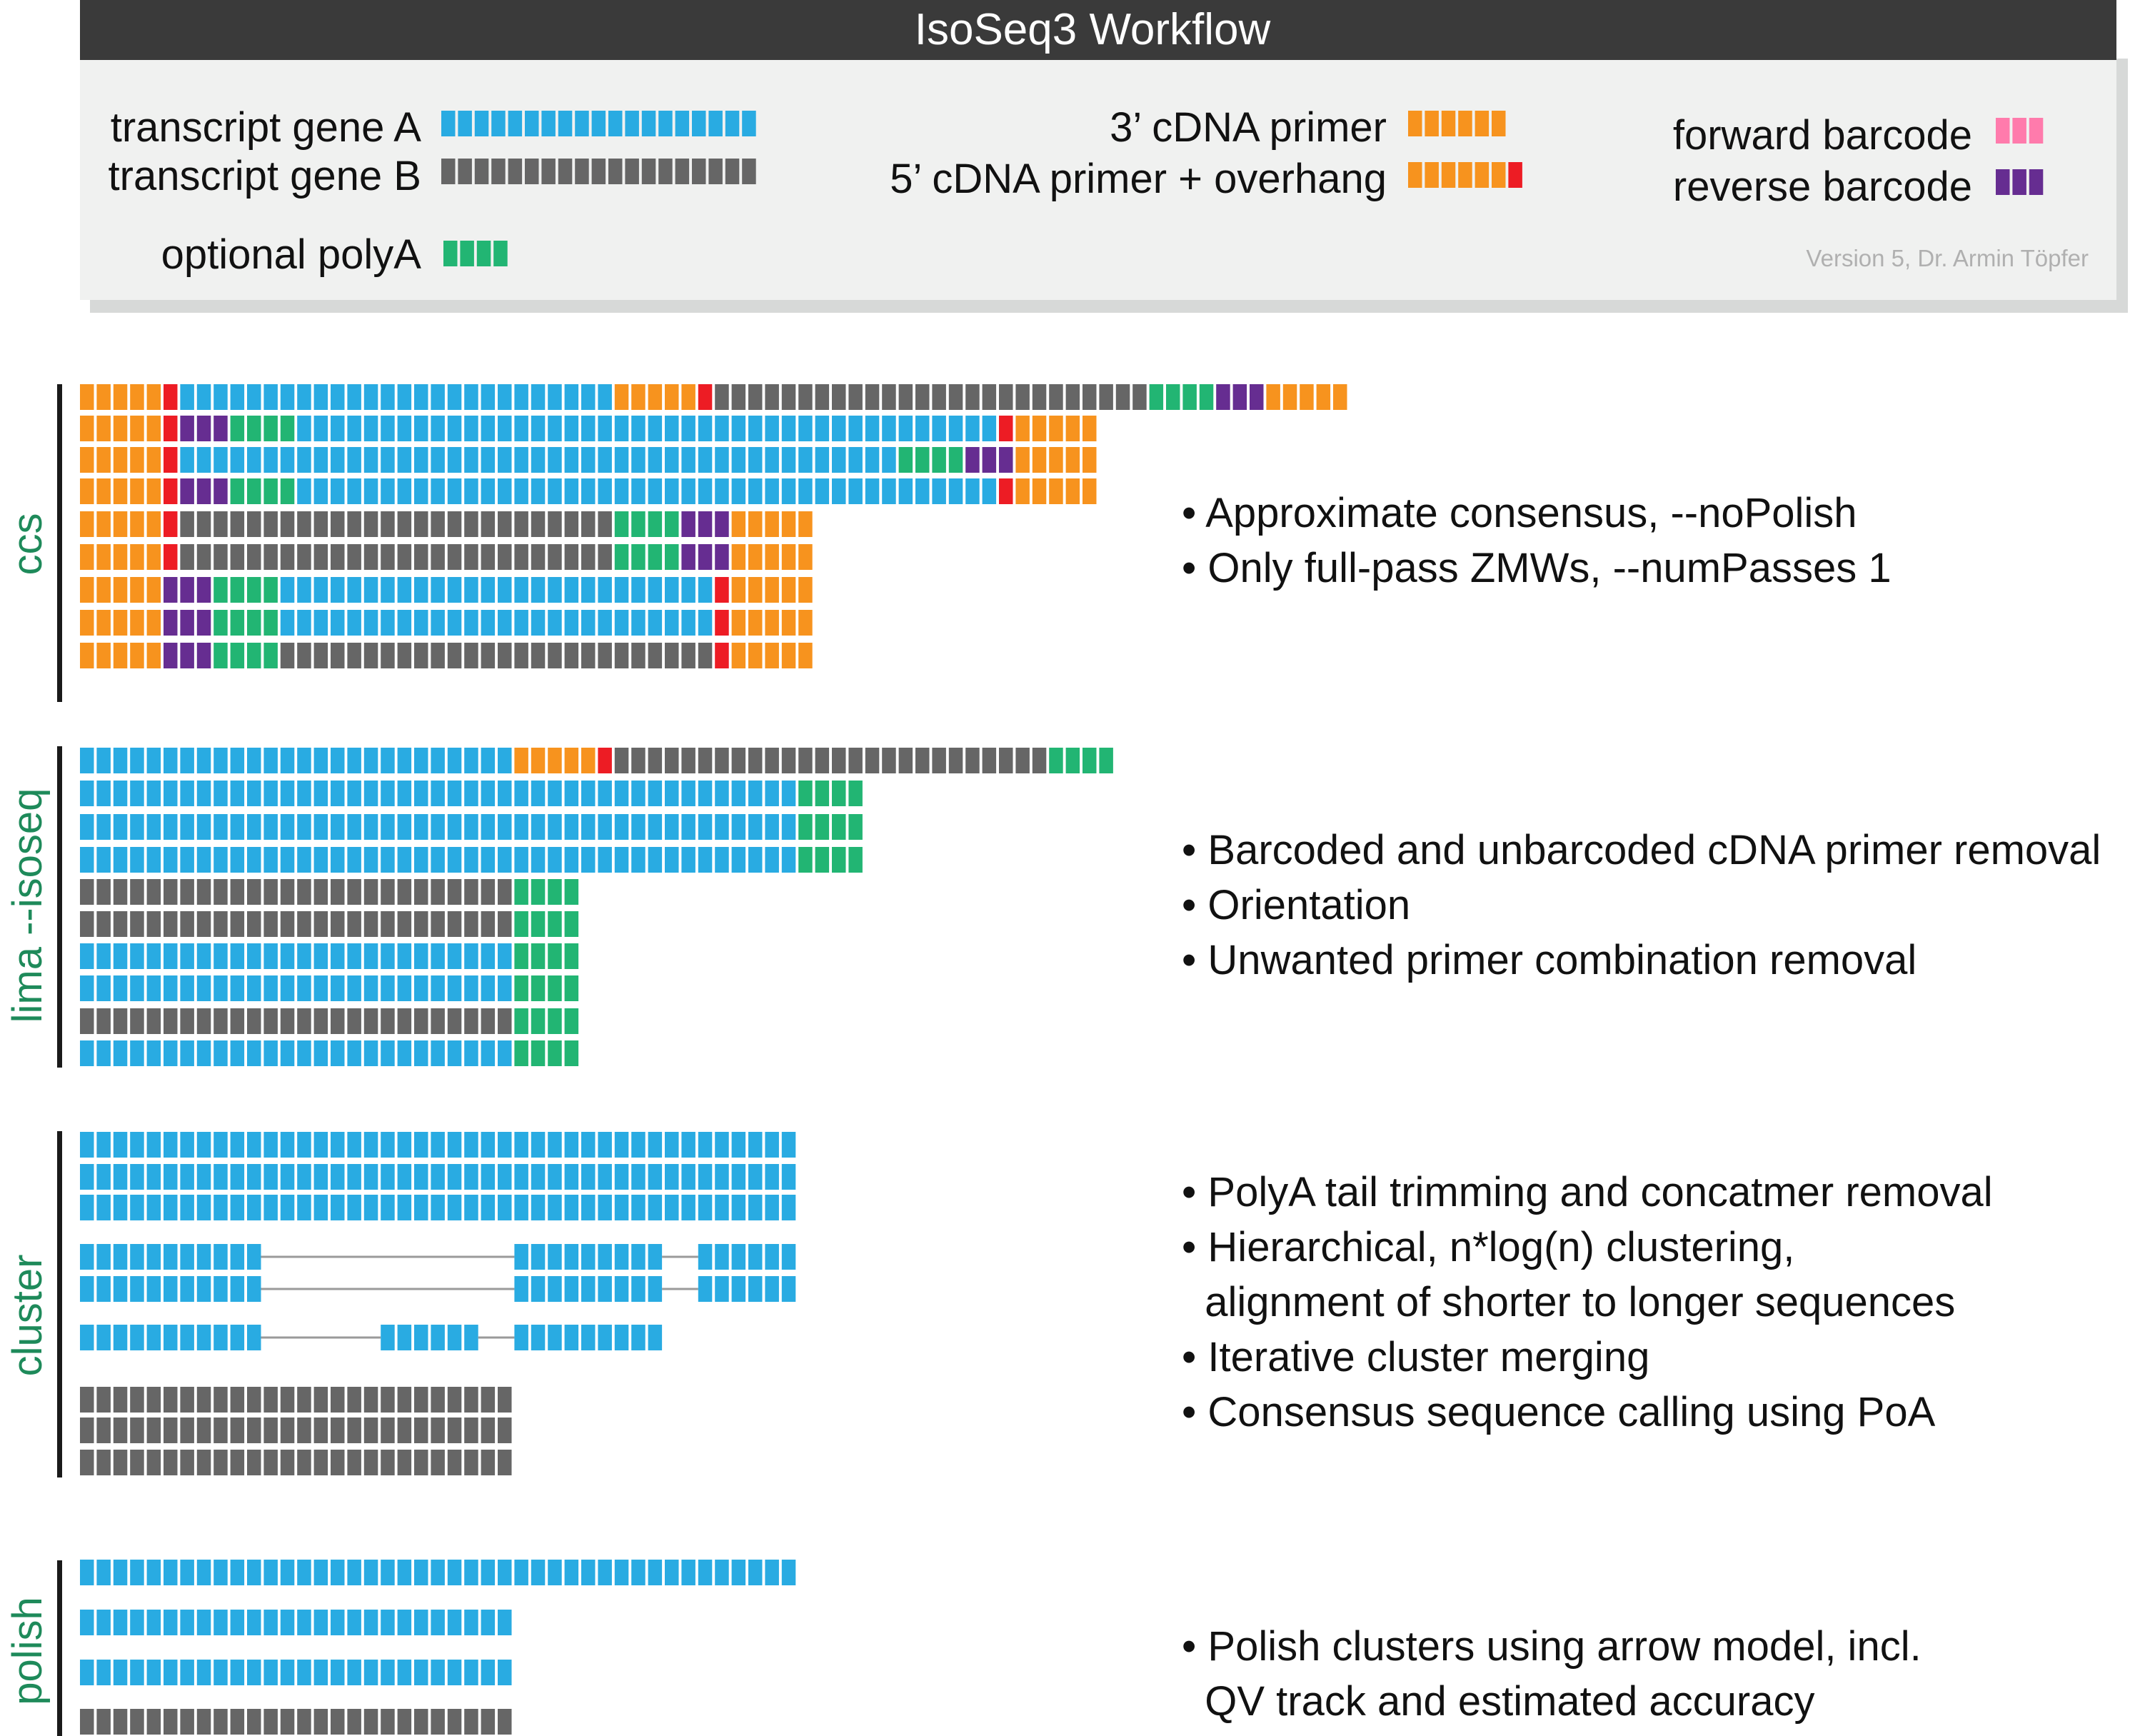 The height and width of the screenshot is (1736, 2150). I want to click on lima-bullet-3: • Unwanted primer combination removal, so click(1549, 960).